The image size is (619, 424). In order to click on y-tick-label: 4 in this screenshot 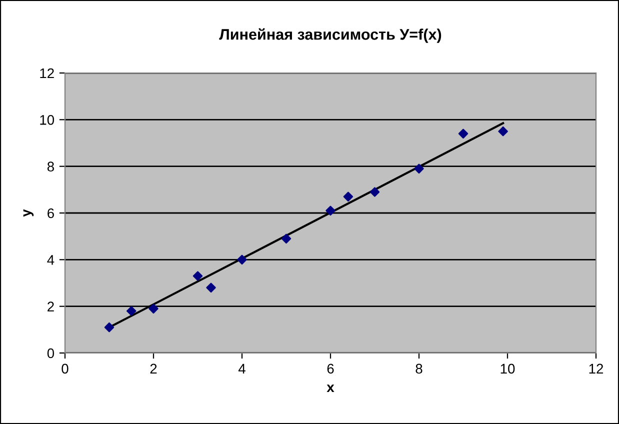, I will do `click(50, 260)`.